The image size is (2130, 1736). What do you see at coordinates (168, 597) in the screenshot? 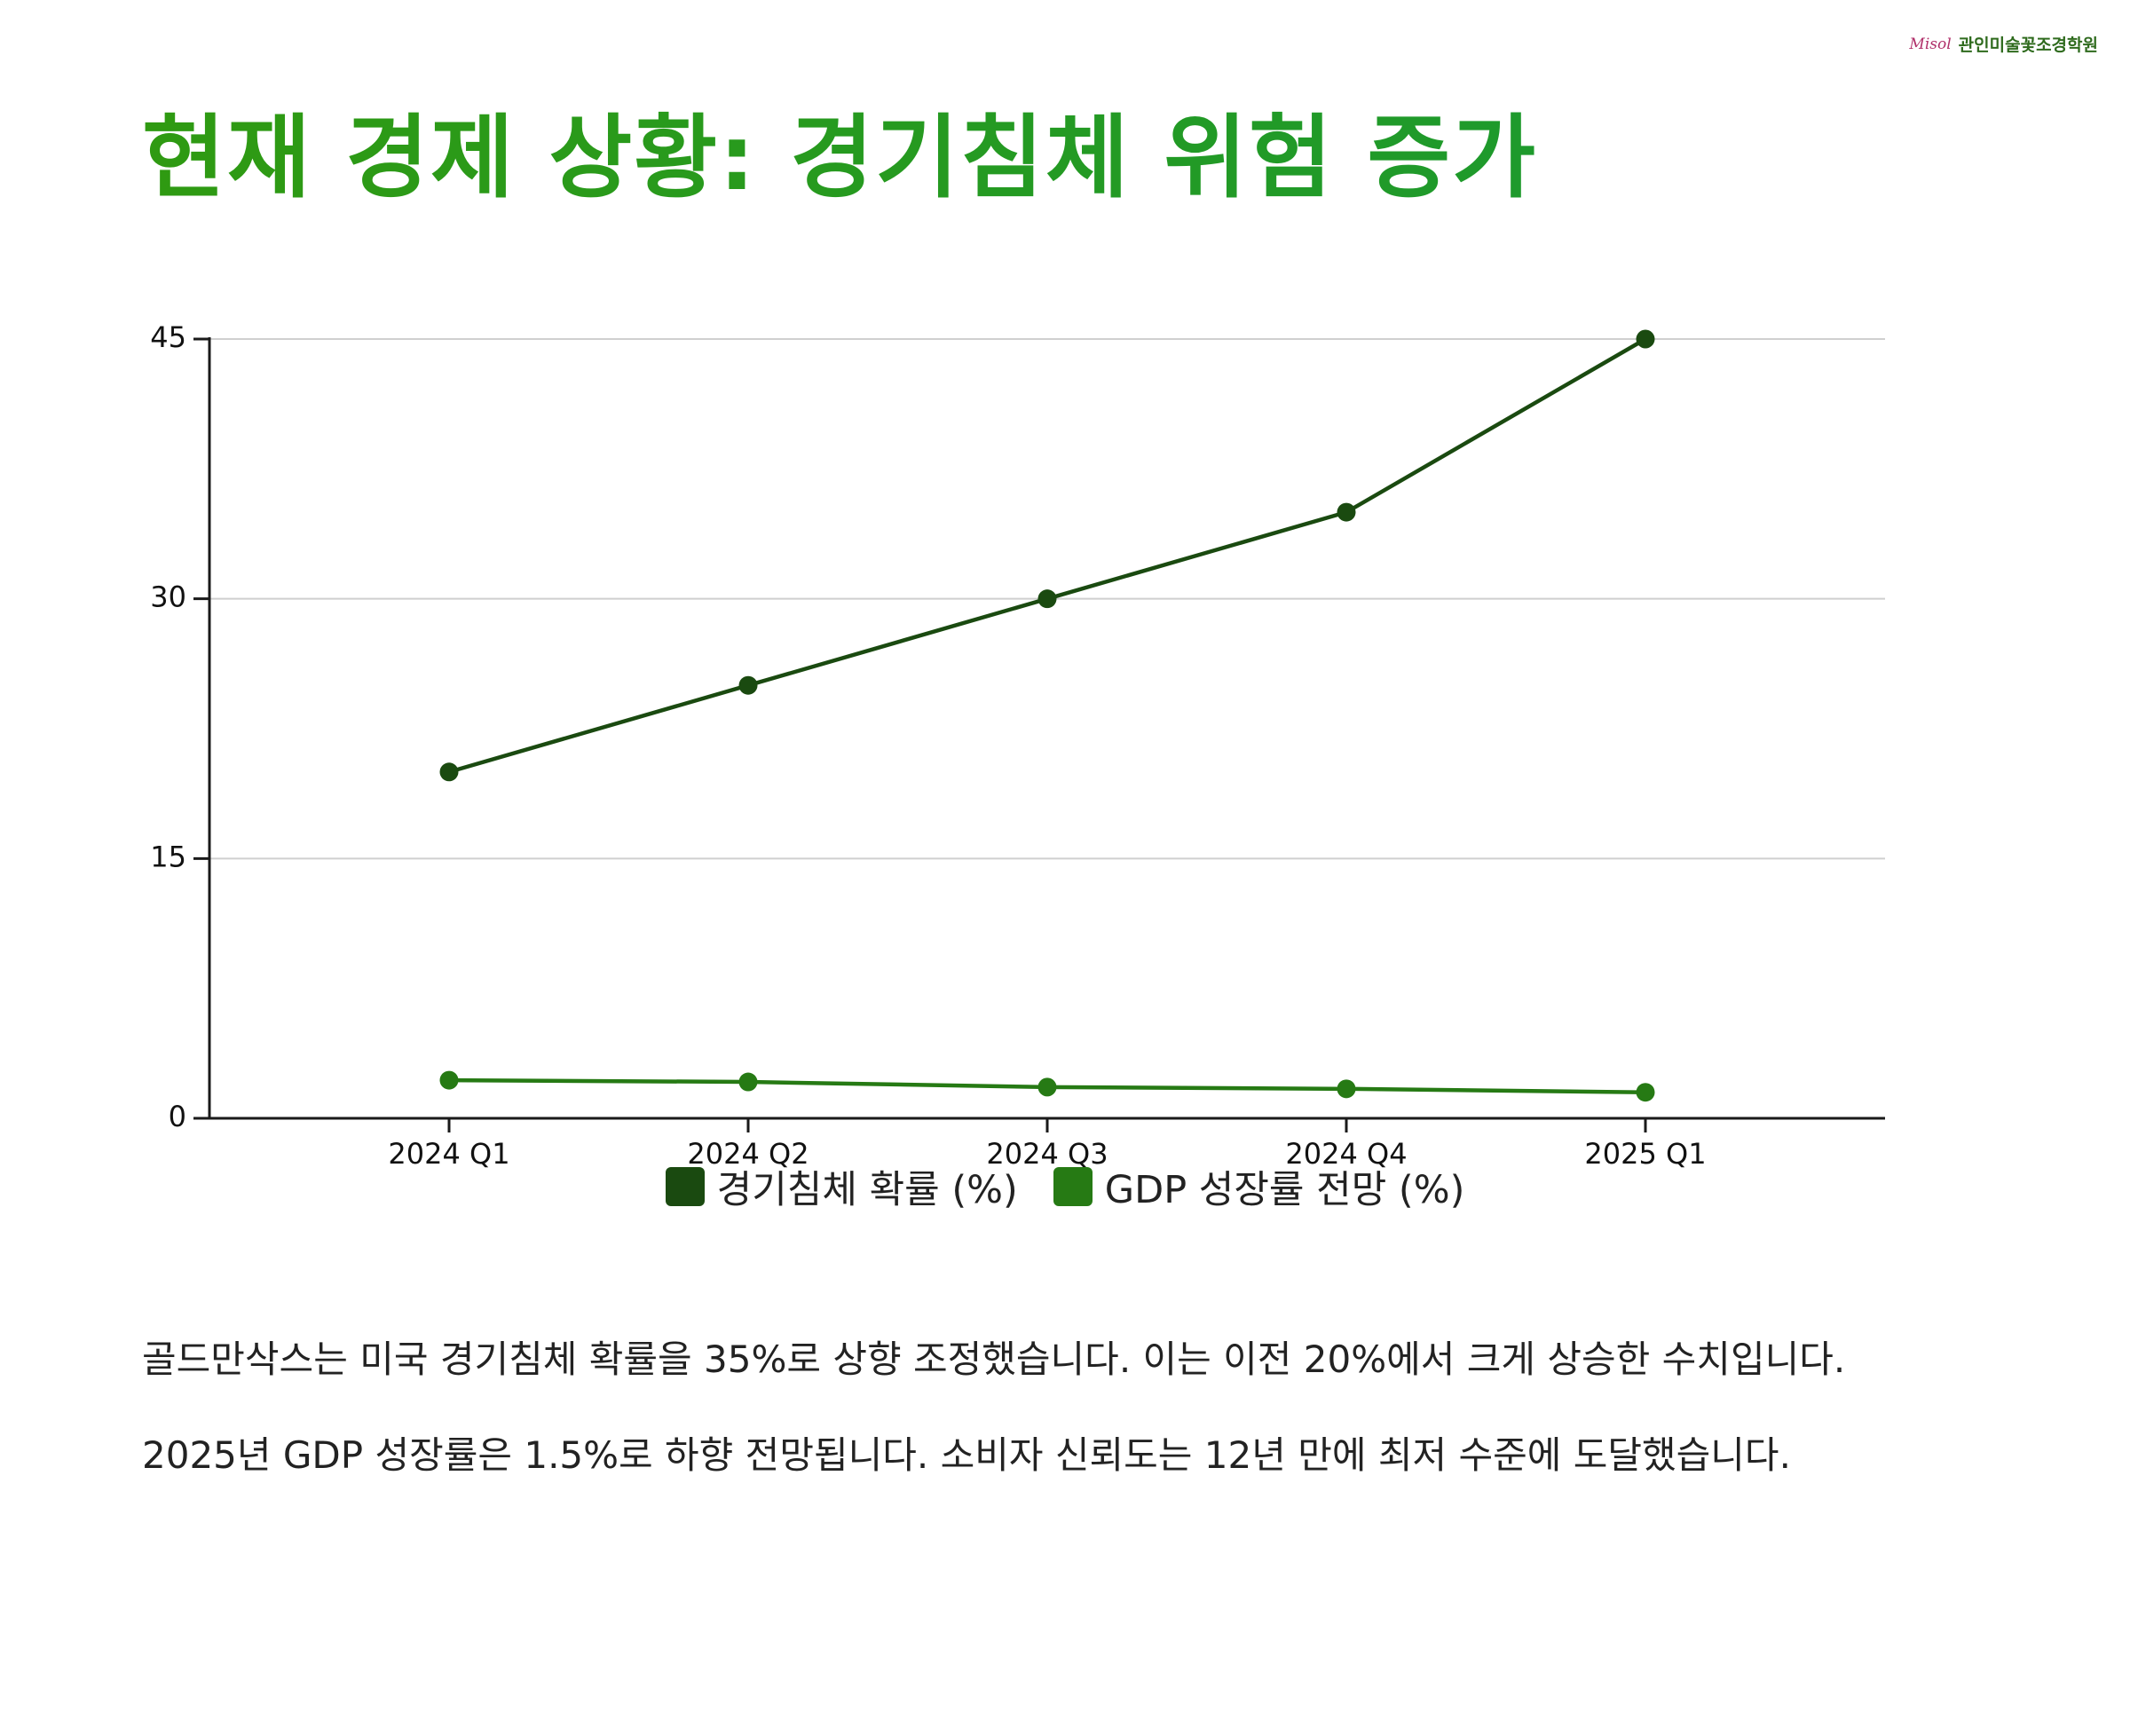
I see `y-tick-label: 30` at bounding box center [168, 597].